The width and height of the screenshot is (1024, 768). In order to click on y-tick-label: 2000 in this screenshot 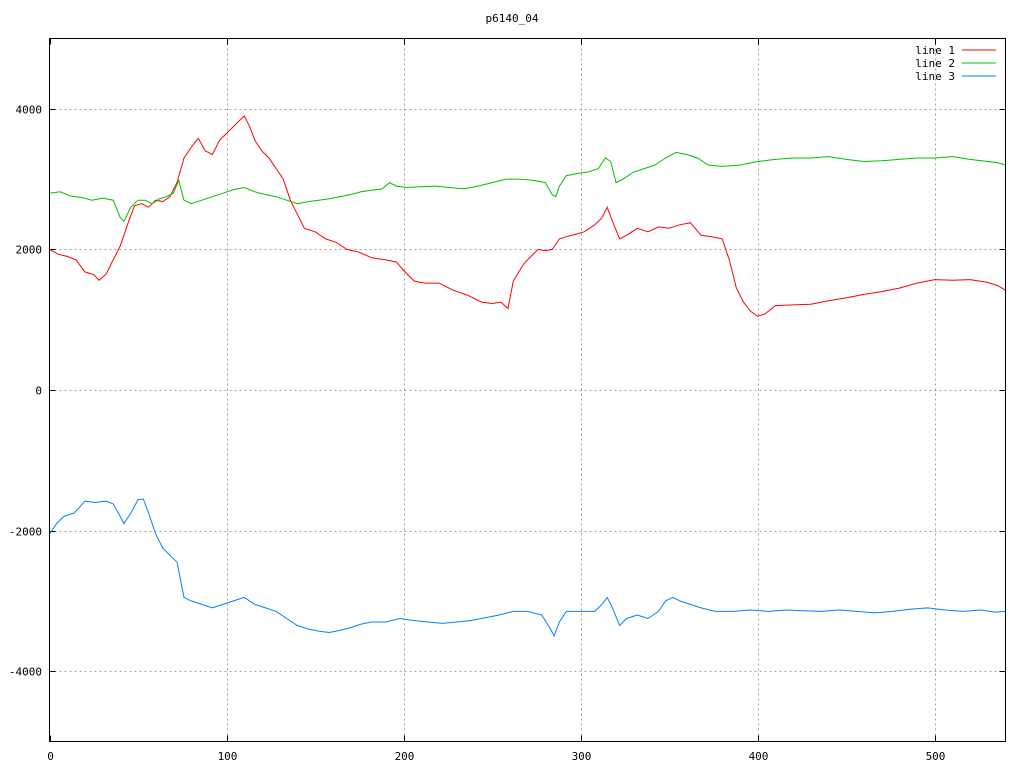, I will do `click(29, 250)`.